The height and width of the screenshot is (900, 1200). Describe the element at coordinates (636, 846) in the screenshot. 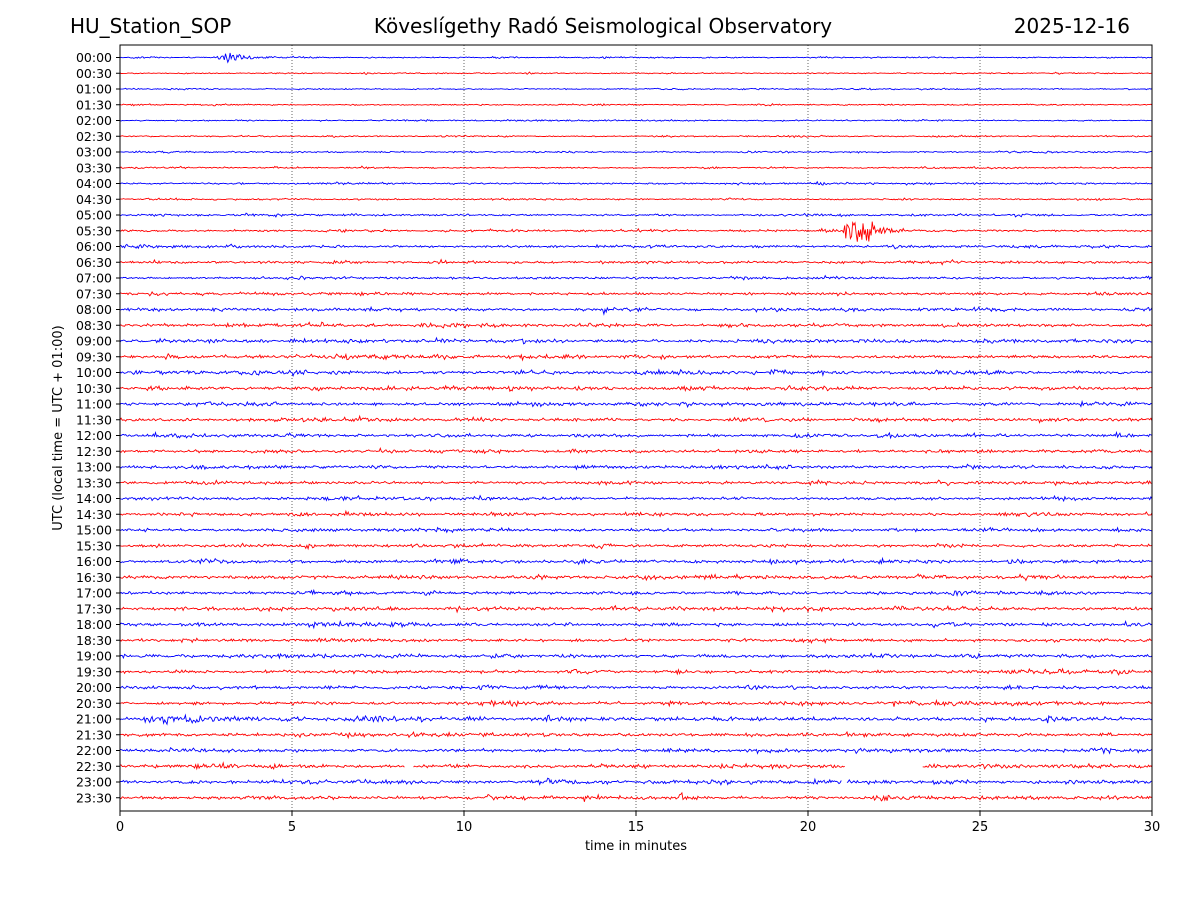

I see `x-axis-label: time in minutes` at that location.